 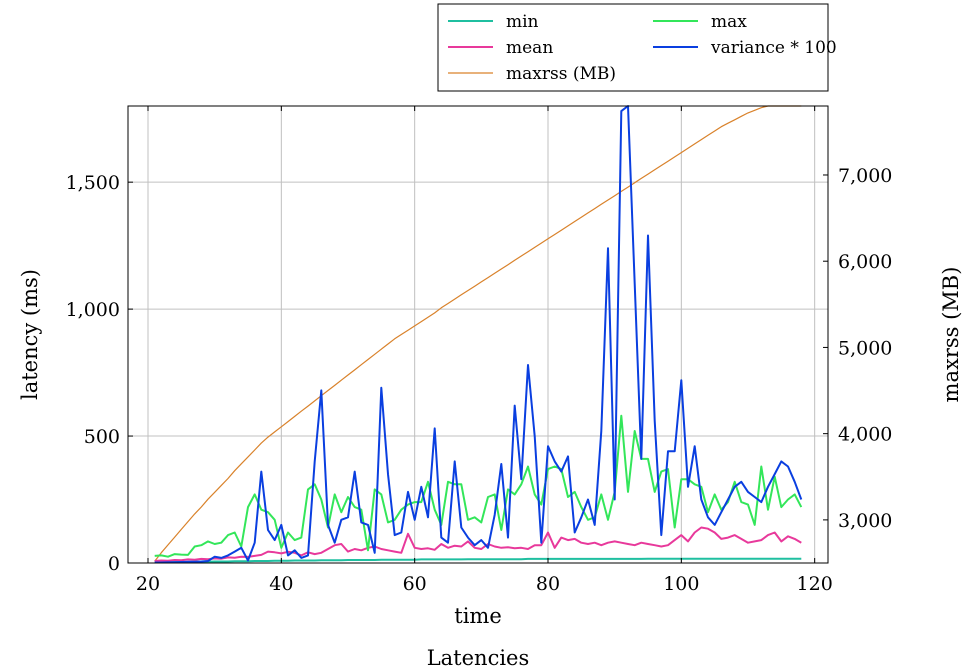 I want to click on legend-label: mean, so click(x=529, y=48).